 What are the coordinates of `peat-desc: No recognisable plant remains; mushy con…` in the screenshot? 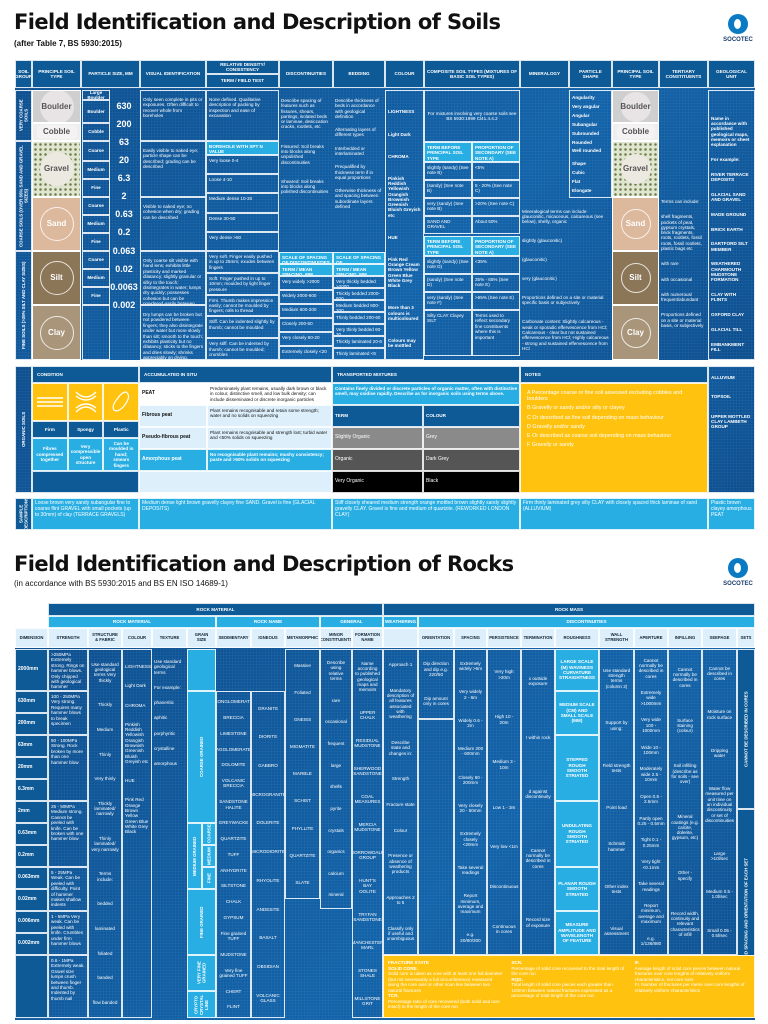 It's located at (269, 460).